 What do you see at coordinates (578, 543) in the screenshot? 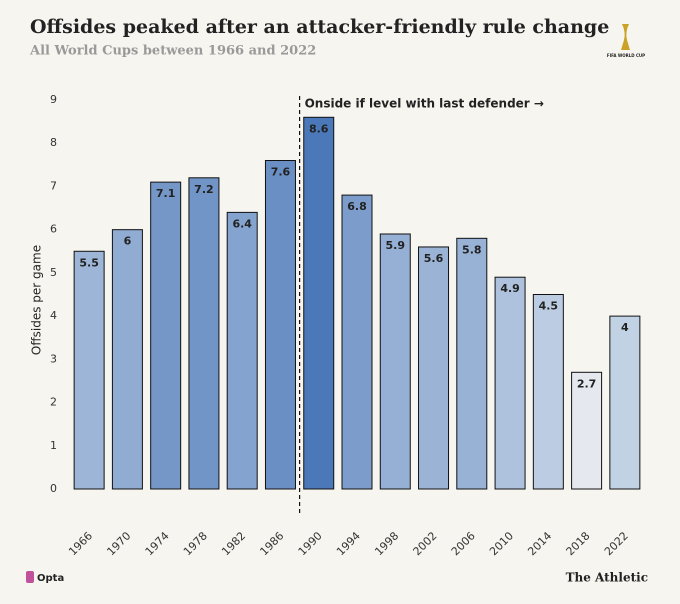
I see `x-tick-label: 2018` at bounding box center [578, 543].